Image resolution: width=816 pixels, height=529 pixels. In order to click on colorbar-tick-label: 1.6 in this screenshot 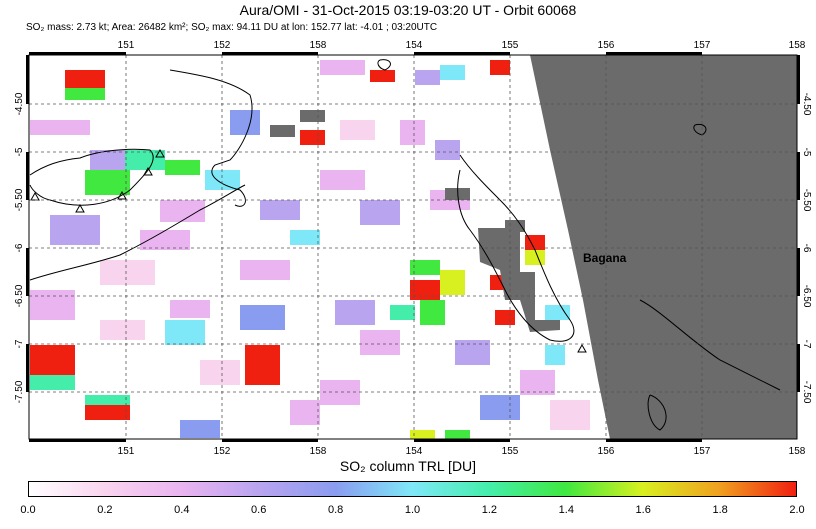, I will do `click(643, 510)`.